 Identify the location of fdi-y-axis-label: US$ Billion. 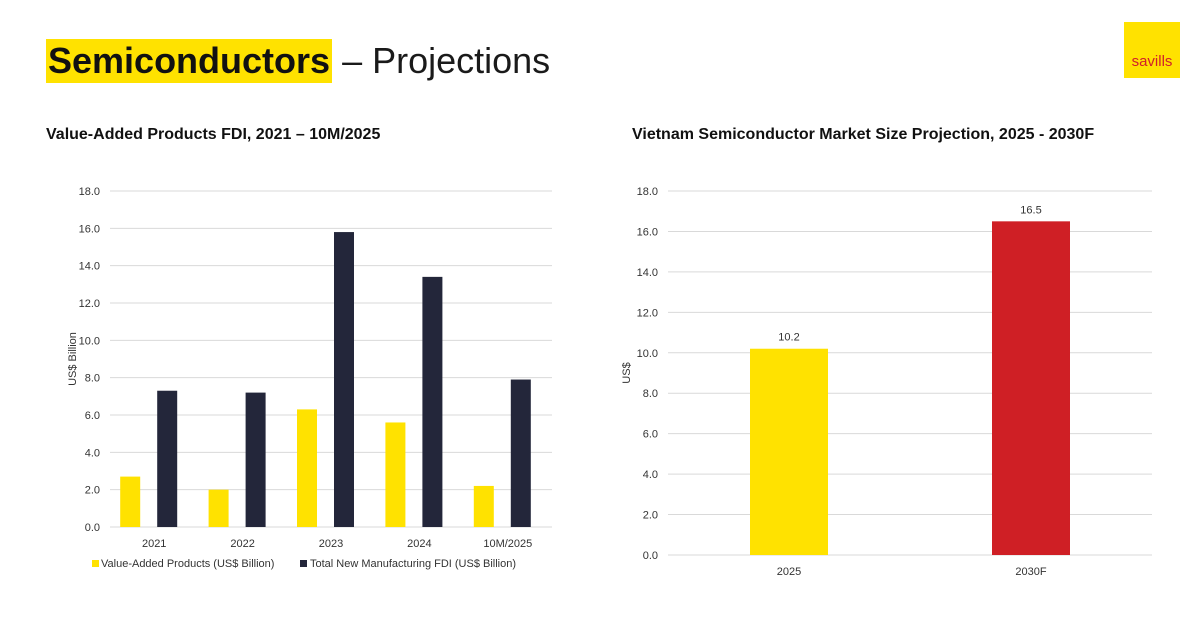
(73, 359).